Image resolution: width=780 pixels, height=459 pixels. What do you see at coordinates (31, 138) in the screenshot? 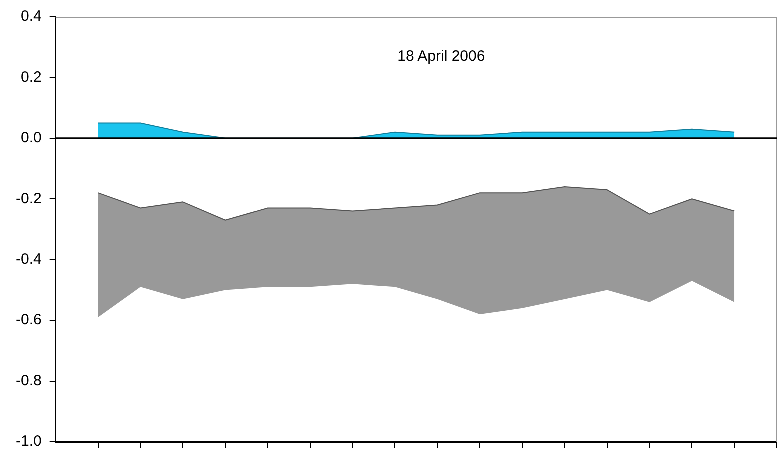
I see `y-tick-label: 0.0` at bounding box center [31, 138].